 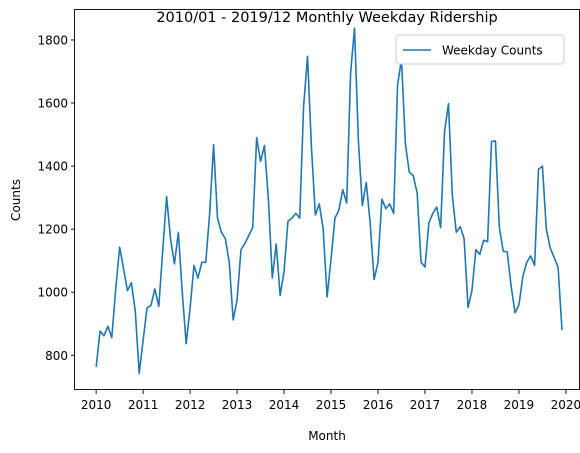 What do you see at coordinates (378, 405) in the screenshot?
I see `x-tick-label: 2016` at bounding box center [378, 405].